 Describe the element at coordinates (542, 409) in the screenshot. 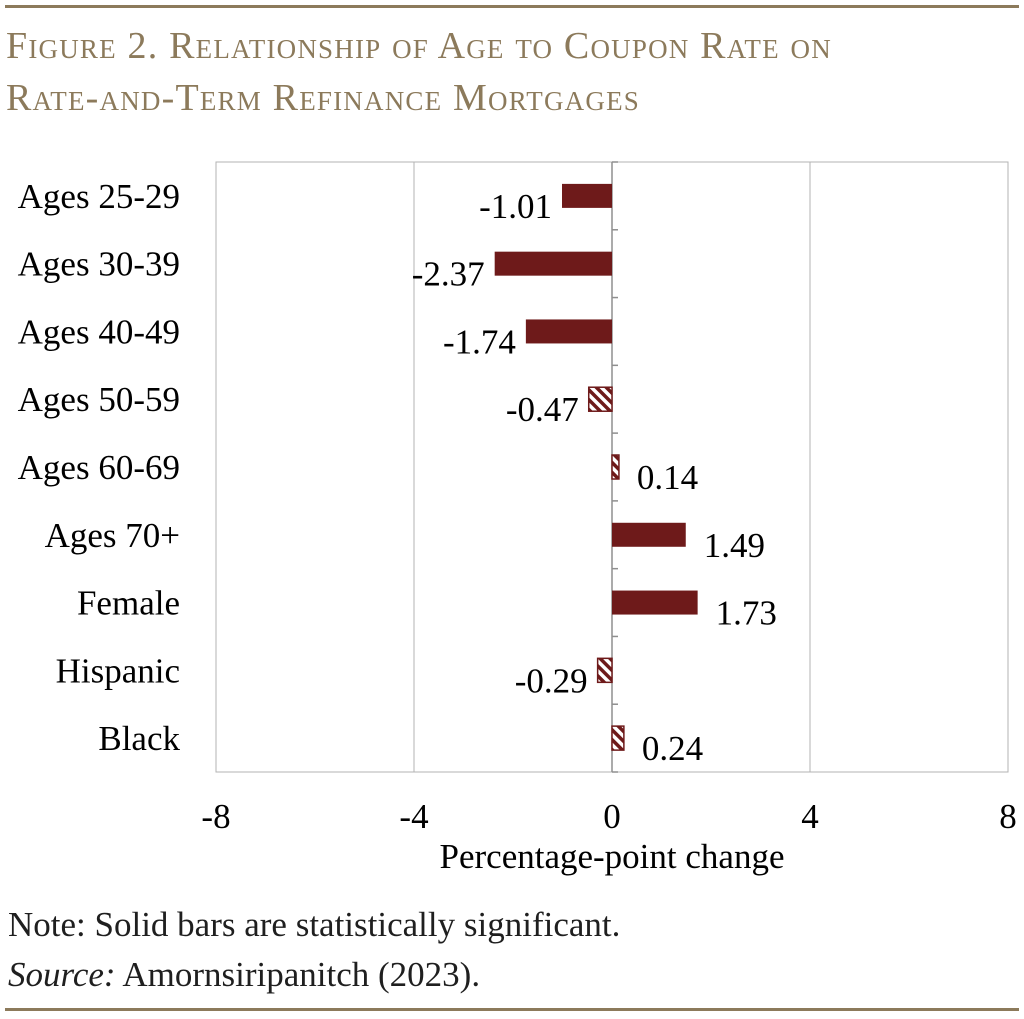

I see `data-label: -0.47` at that location.